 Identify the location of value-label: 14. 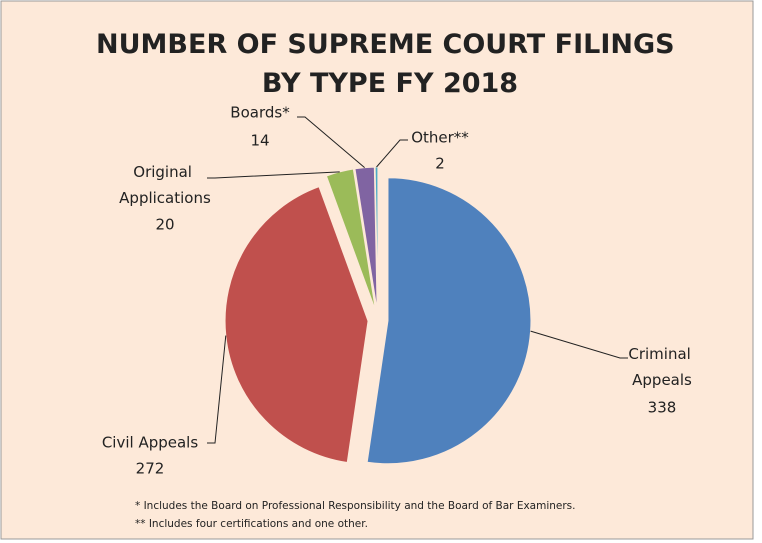
(259, 141).